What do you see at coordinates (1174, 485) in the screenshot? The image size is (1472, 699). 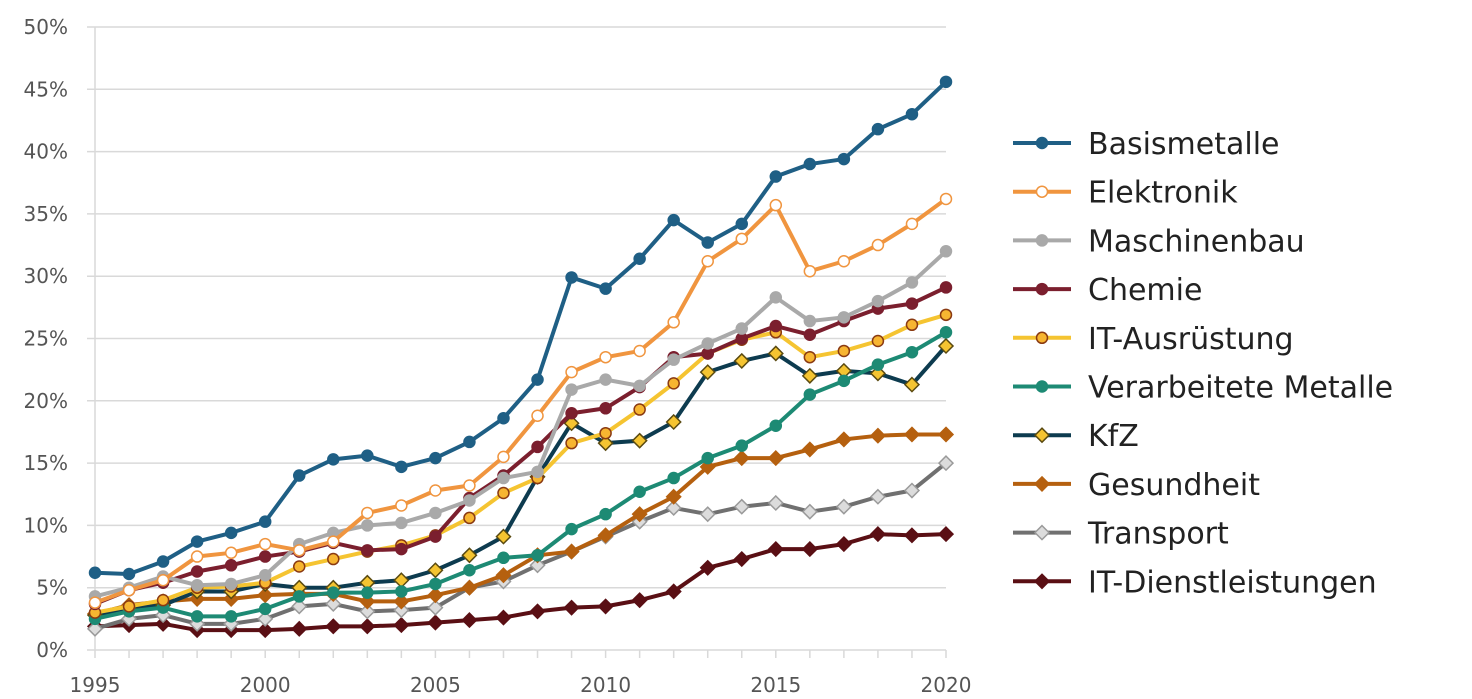 I see `legend-label: Gesundheit` at bounding box center [1174, 485].